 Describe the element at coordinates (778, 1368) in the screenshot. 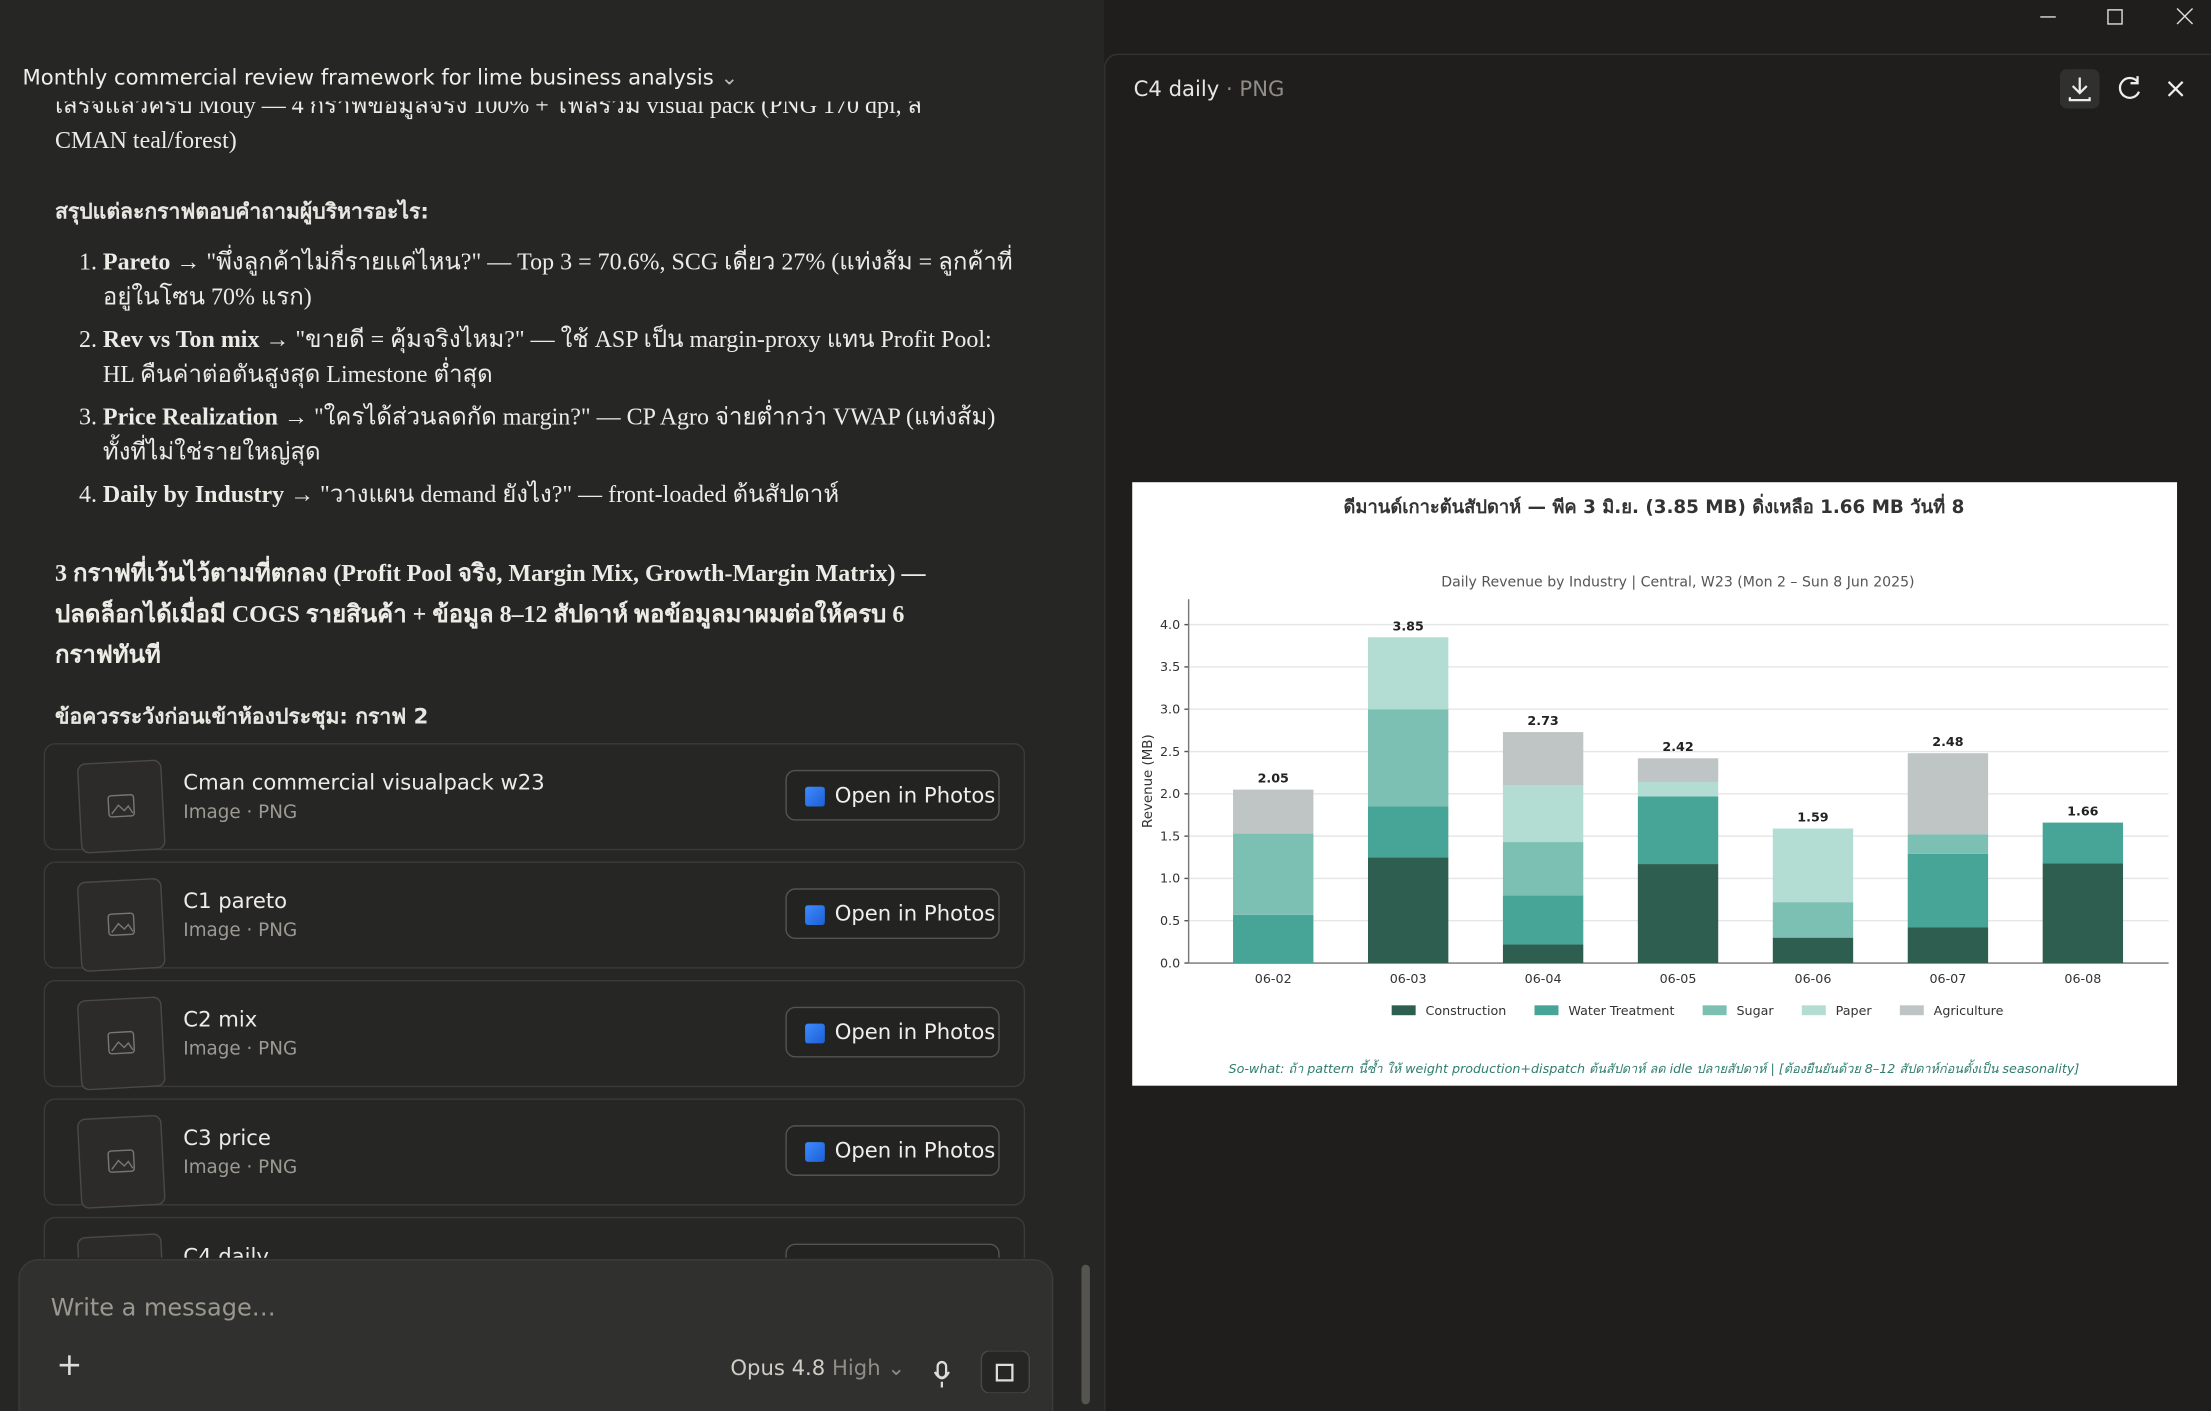

I see `model: Opus 4.8` at that location.